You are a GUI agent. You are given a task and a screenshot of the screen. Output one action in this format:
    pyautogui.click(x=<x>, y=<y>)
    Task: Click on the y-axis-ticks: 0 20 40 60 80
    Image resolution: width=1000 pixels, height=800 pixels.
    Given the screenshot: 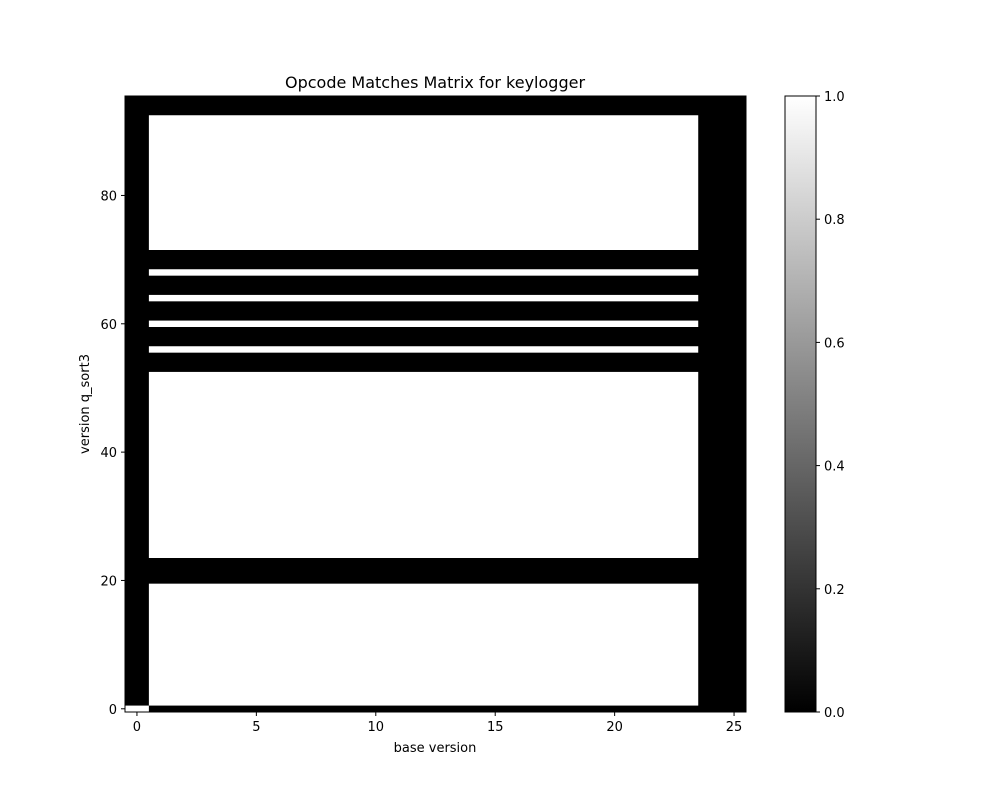 What is the action you would take?
    pyautogui.click(x=112, y=453)
    